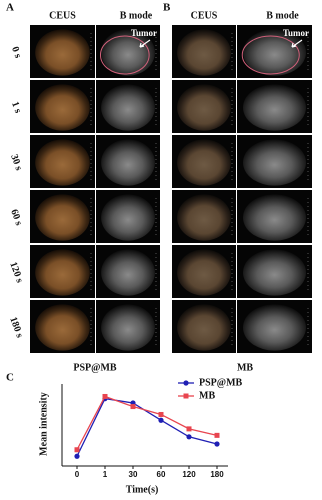 This screenshot has height=500, width=322. Describe the element at coordinates (167, 8) in the screenshot. I see `panel-label: B` at that location.